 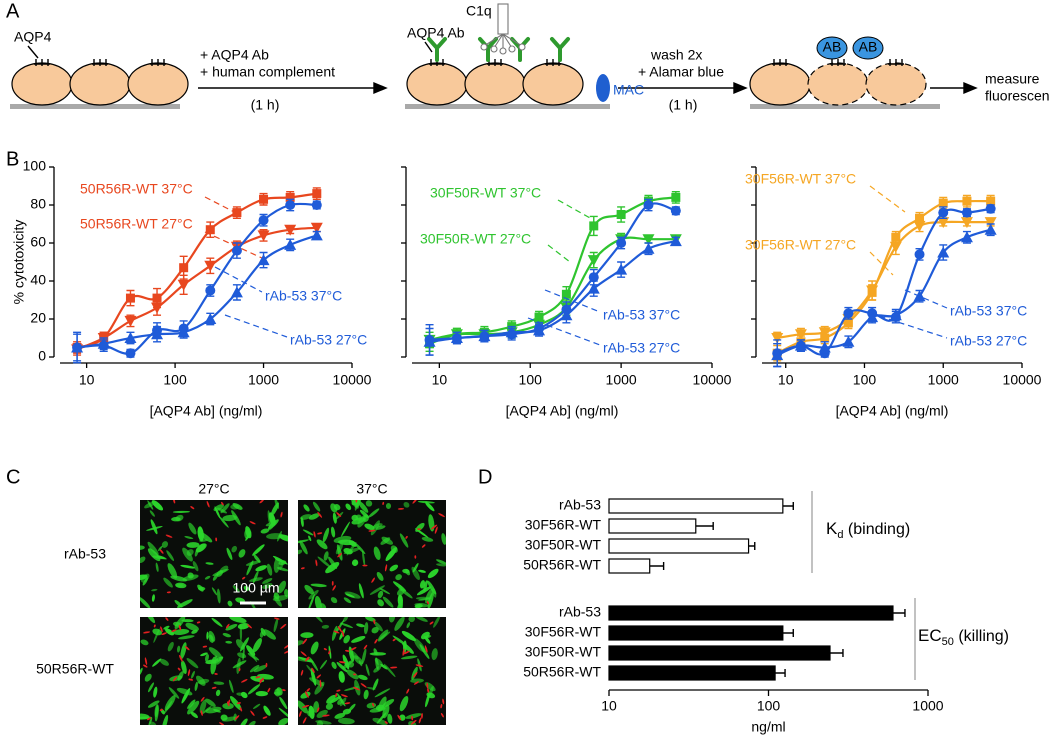 I want to click on x-tick-label: 1000, so click(x=263, y=380).